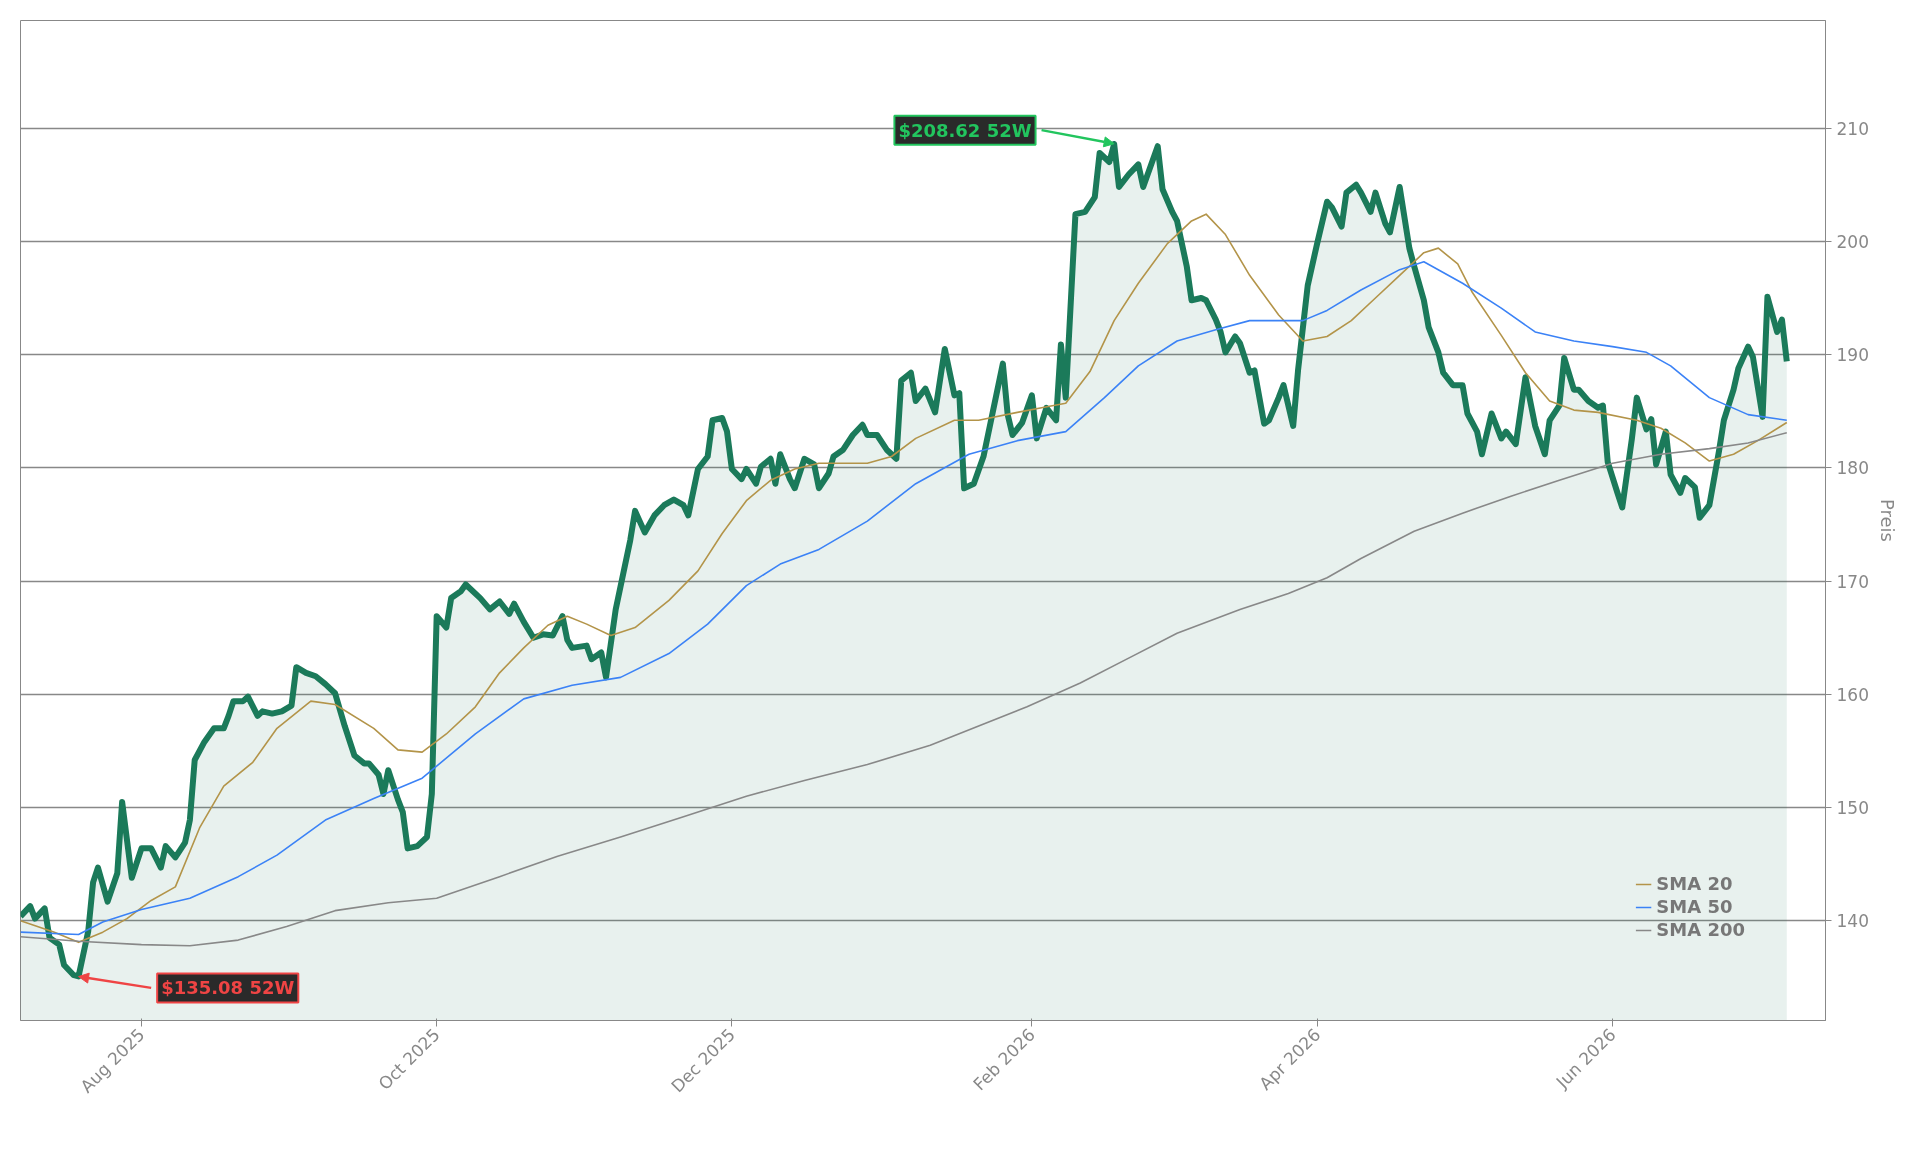 The height and width of the screenshot is (1151, 1921). Describe the element at coordinates (1852, 355) in the screenshot. I see `y-tick-label: 190` at that location.